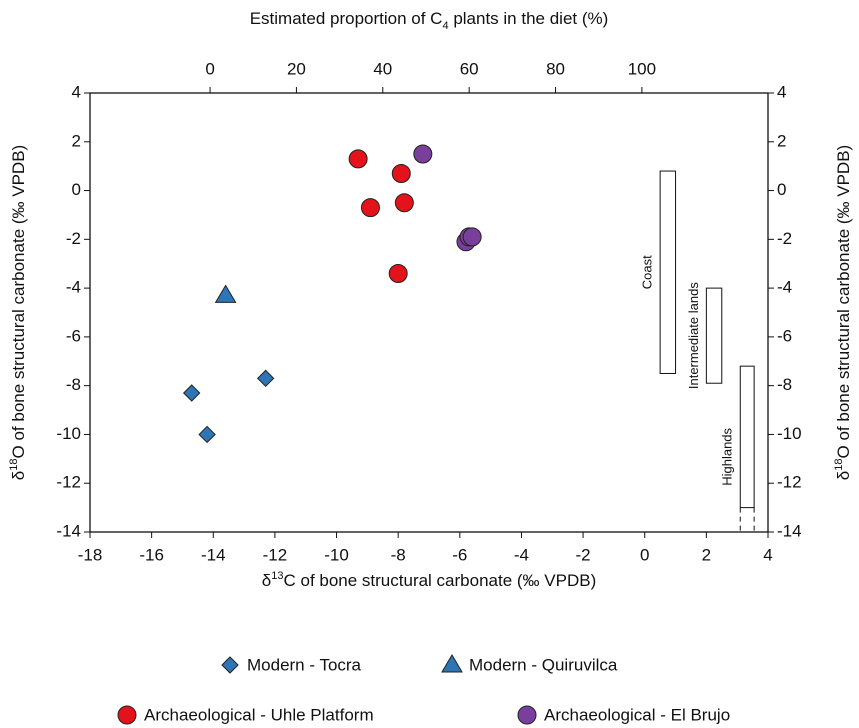  What do you see at coordinates (555, 68) in the screenshot?
I see `x2-tick-label: 80` at bounding box center [555, 68].